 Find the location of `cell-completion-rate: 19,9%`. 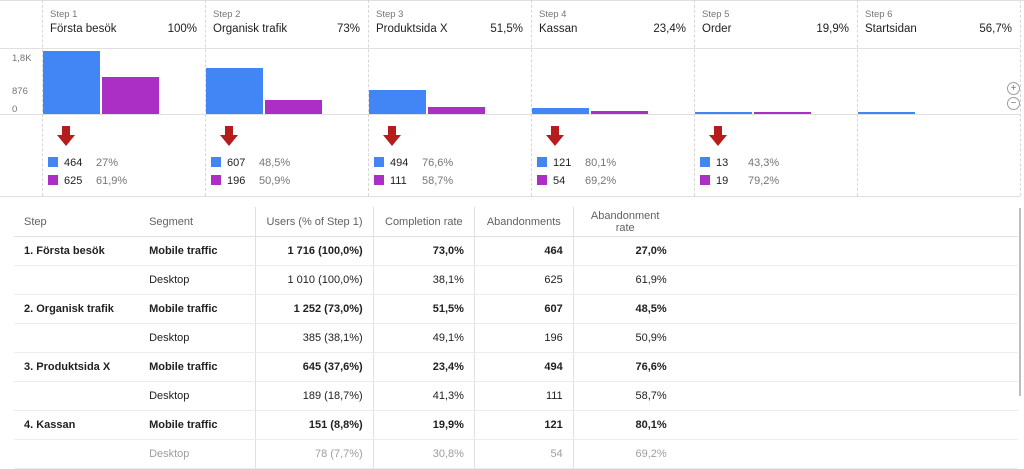

cell-completion-rate: 19,9% is located at coordinates (424, 425).